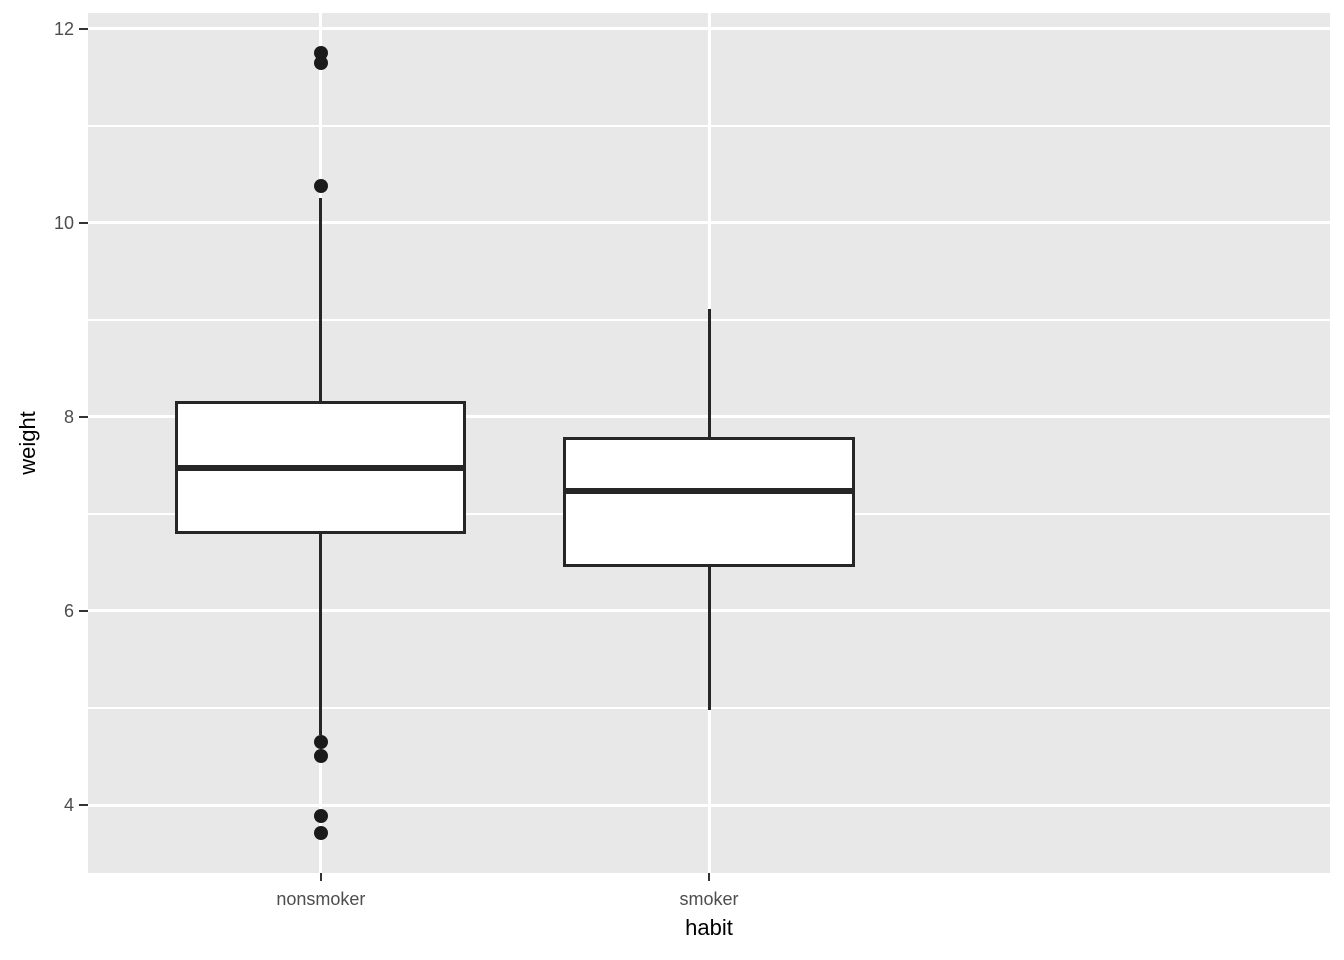 The image size is (1344, 960). I want to click on whisker-upper-smoker, so click(709, 373).